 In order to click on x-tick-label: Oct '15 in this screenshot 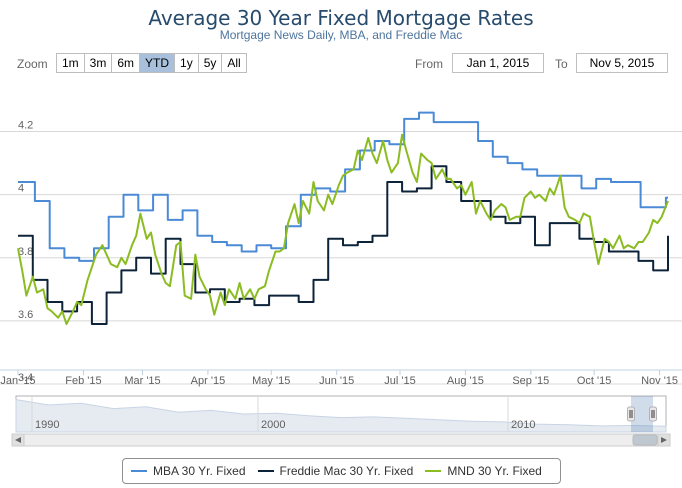, I will do `click(594, 381)`.